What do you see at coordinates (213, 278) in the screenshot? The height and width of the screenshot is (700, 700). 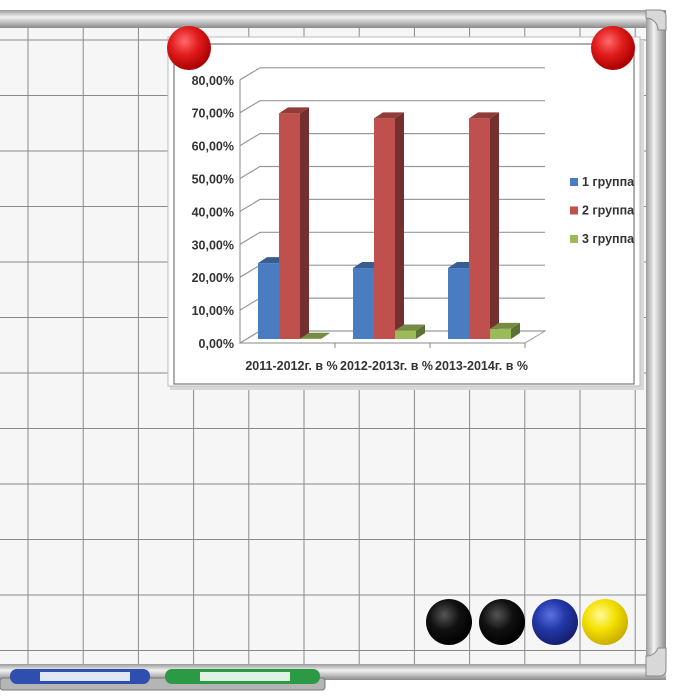 I see `y-tick-label: 20,00%` at bounding box center [213, 278].